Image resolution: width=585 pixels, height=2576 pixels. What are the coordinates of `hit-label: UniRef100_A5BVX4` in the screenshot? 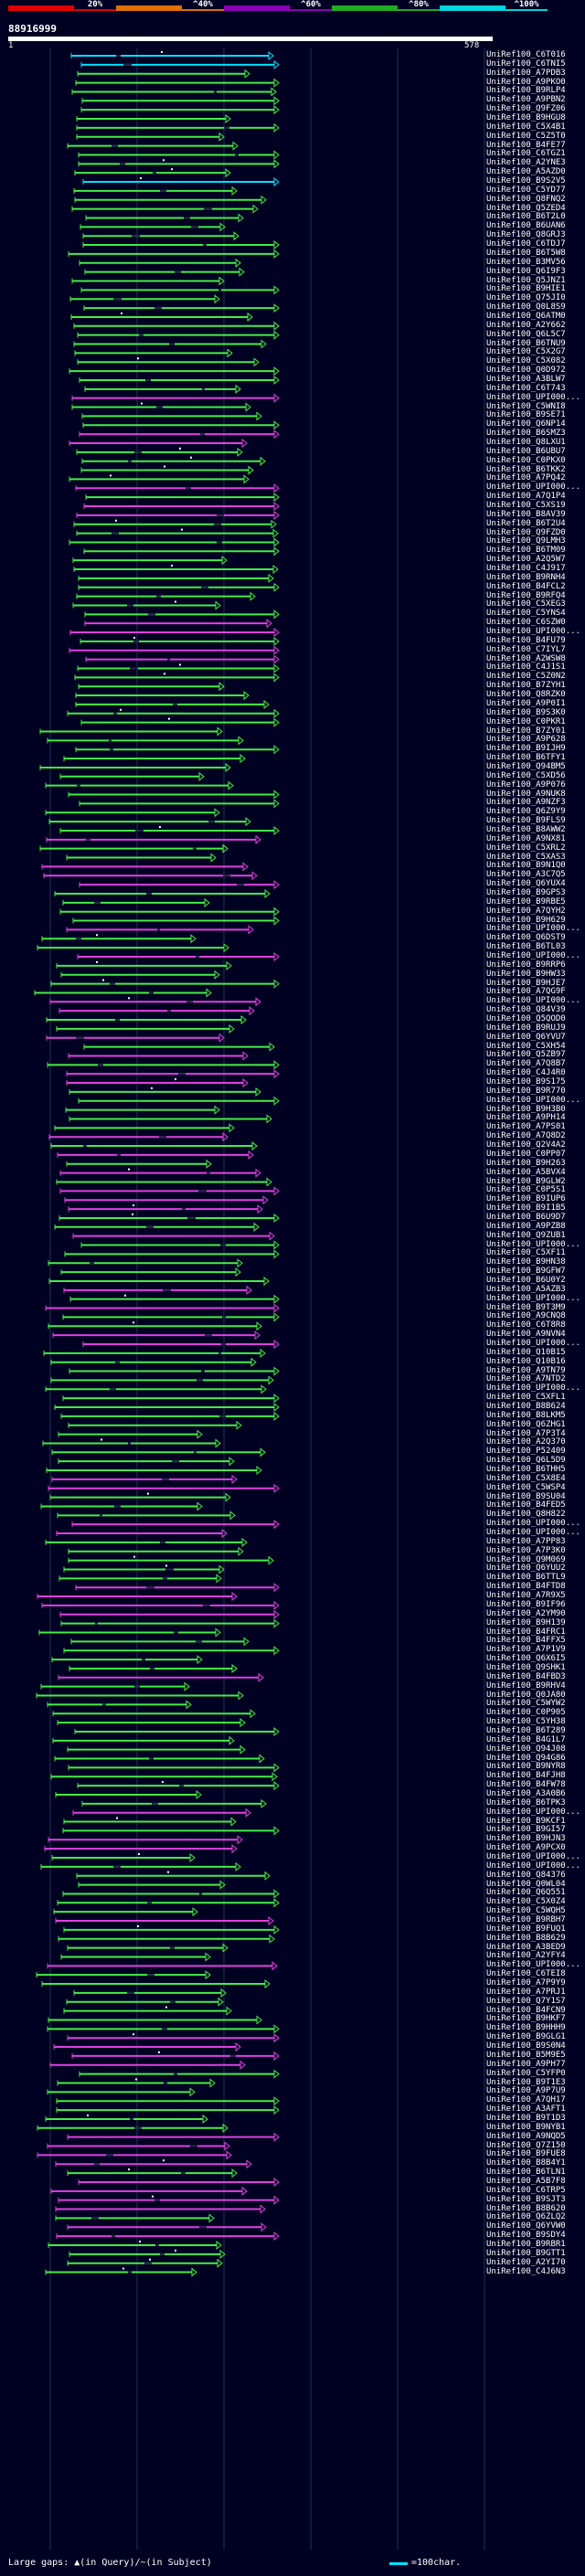 It's located at (526, 1172).